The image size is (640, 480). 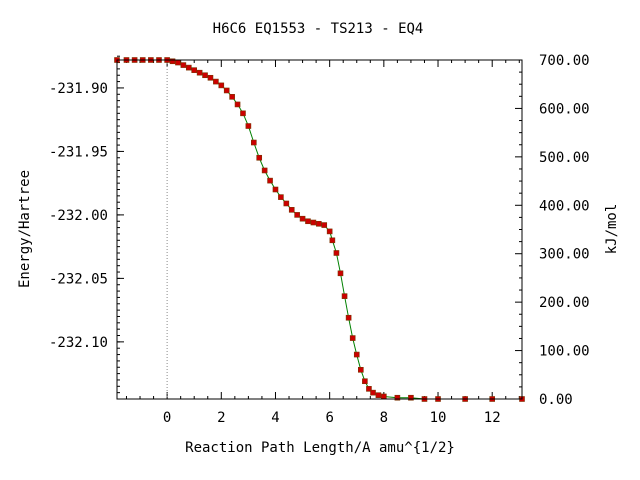 What do you see at coordinates (25, 229) in the screenshot?
I see `y-axis-label: Energy/Hartree` at bounding box center [25, 229].